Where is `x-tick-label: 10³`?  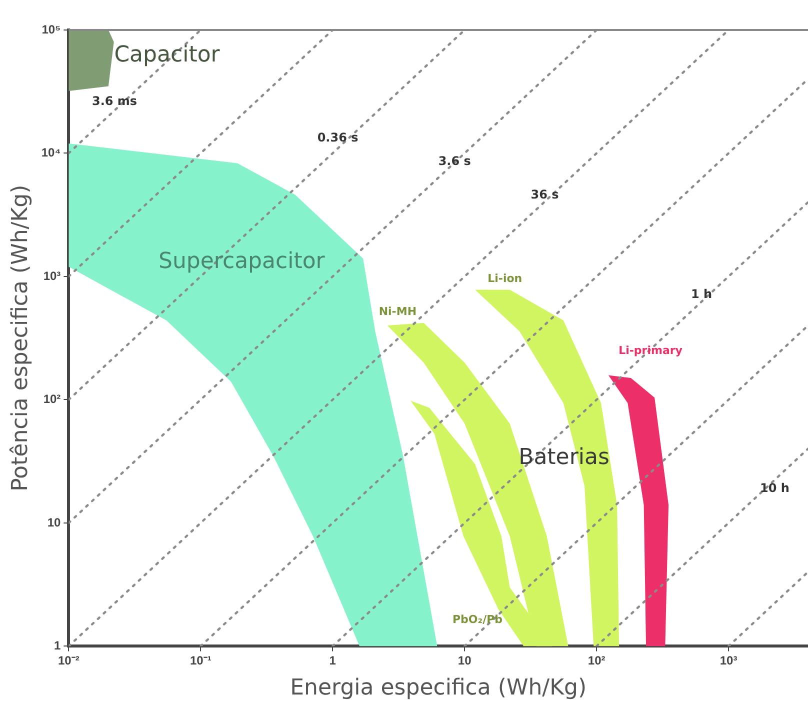
x-tick-label: 10³ is located at coordinates (729, 661).